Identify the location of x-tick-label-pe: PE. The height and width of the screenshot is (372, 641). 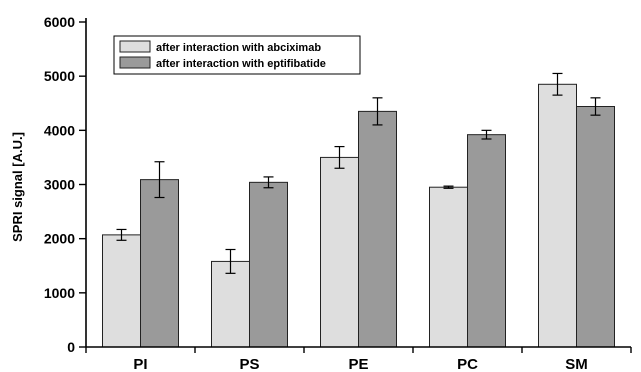
(358, 364).